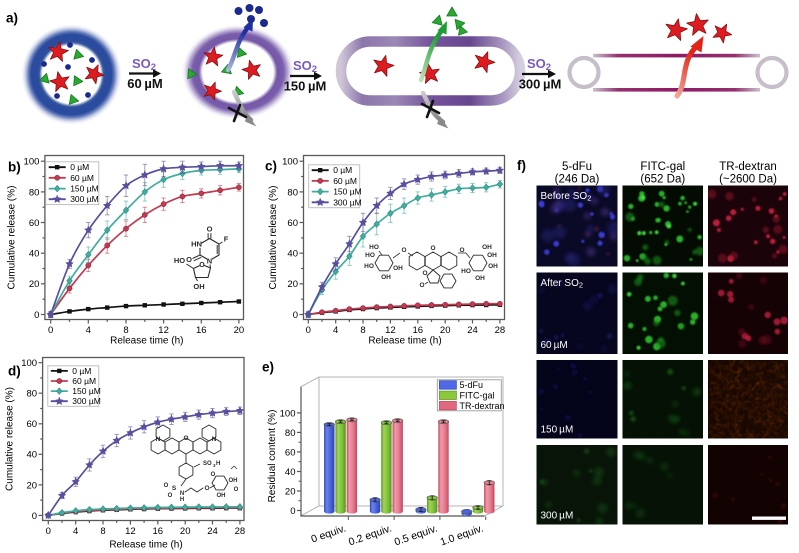  I want to click on svg-text: 0 equiv., so click(329, 533).